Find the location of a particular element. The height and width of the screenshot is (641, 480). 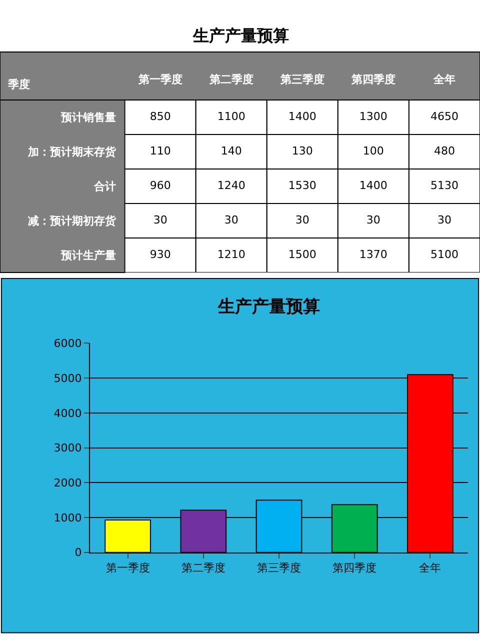

y-tick-label: 3000 is located at coordinates (68, 448).